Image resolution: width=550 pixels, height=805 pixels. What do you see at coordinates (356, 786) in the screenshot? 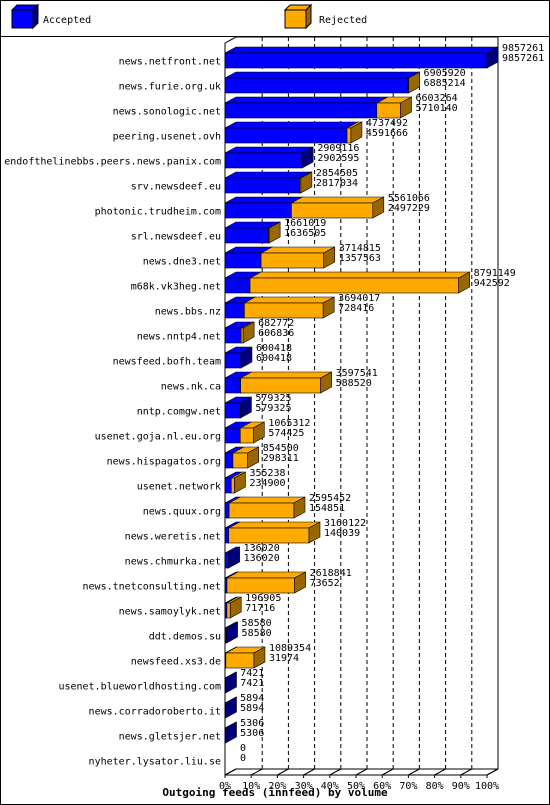
I see `x-tick-label: 50%` at bounding box center [356, 786].